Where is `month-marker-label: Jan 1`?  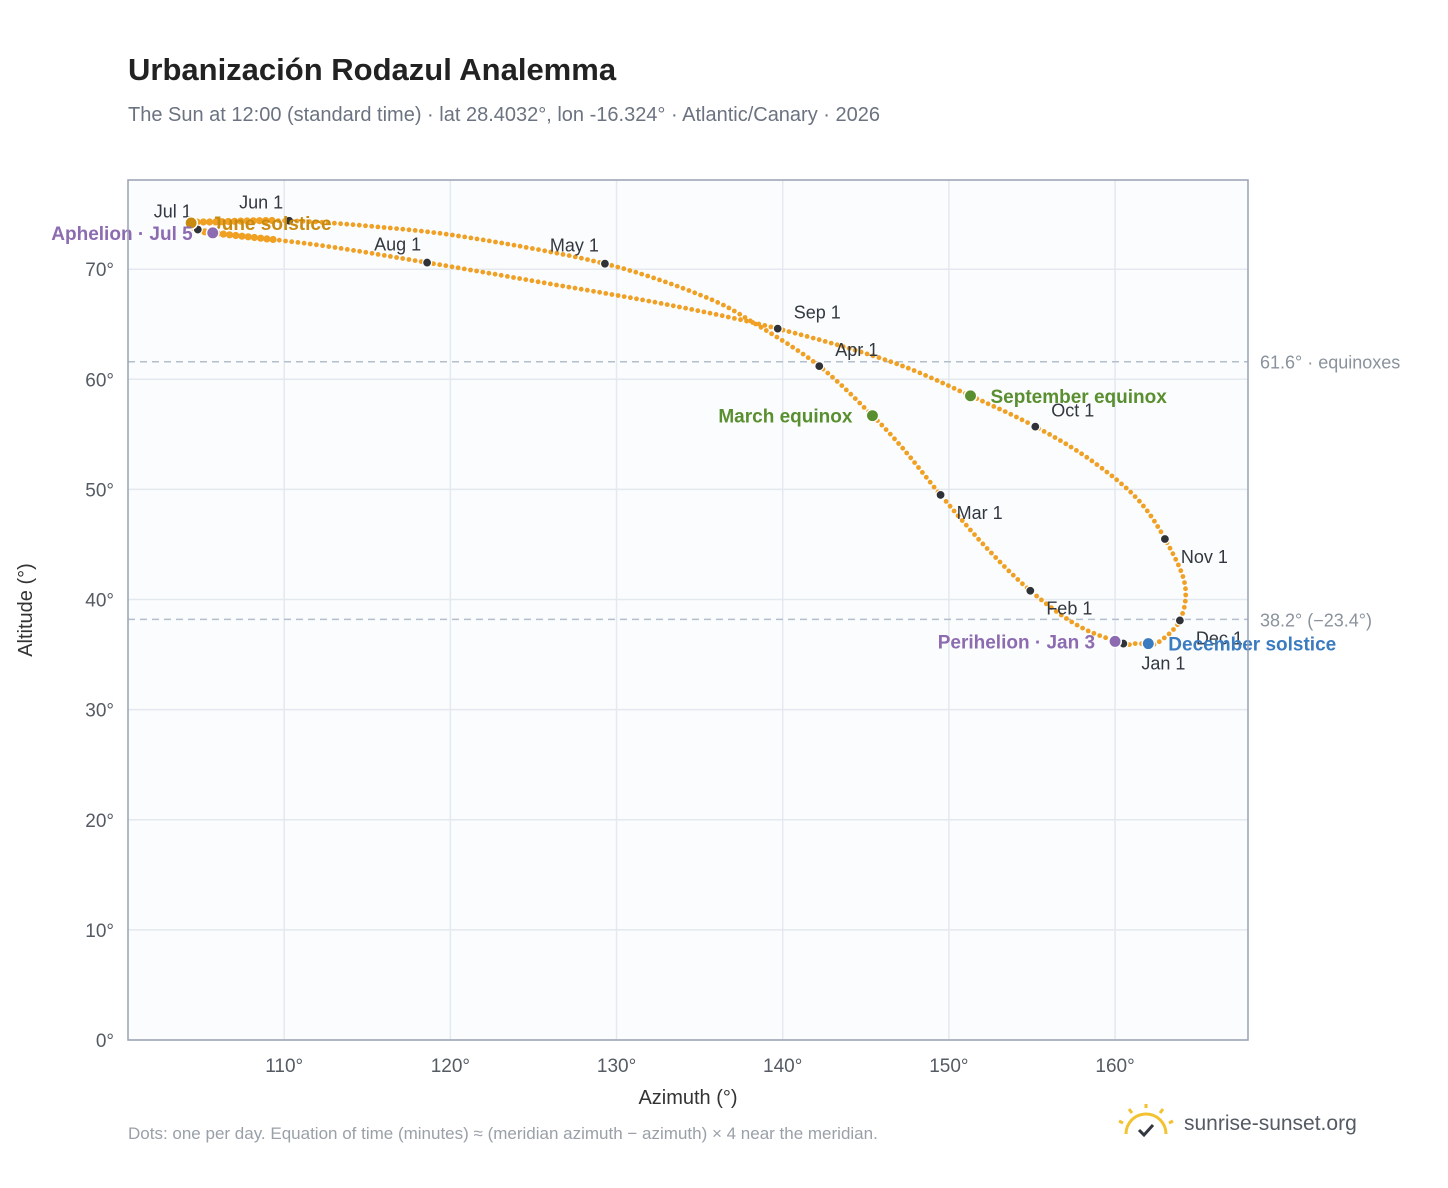 month-marker-label: Jan 1 is located at coordinates (1163, 664).